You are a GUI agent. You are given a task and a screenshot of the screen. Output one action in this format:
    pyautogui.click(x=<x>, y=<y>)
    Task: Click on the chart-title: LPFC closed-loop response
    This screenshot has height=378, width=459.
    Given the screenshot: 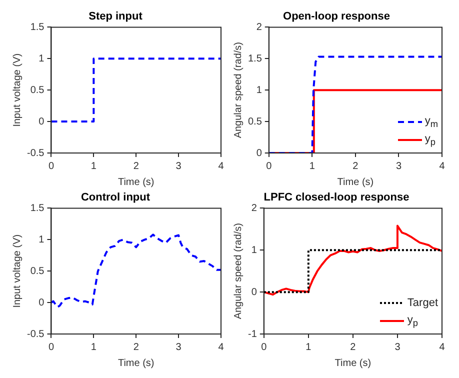 What is the action you would take?
    pyautogui.click(x=337, y=198)
    